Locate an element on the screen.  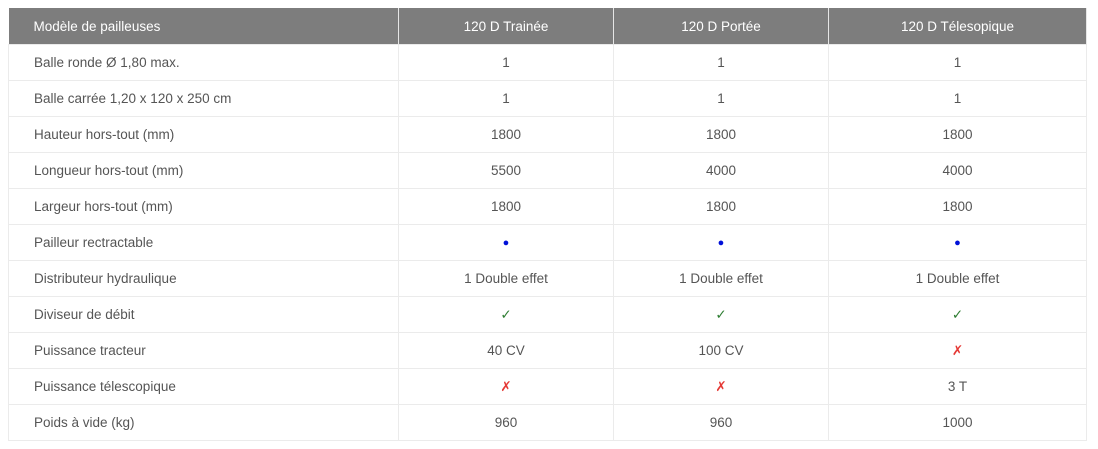
row-label: Largeur hors-tout (mm) is located at coordinates (203, 206).